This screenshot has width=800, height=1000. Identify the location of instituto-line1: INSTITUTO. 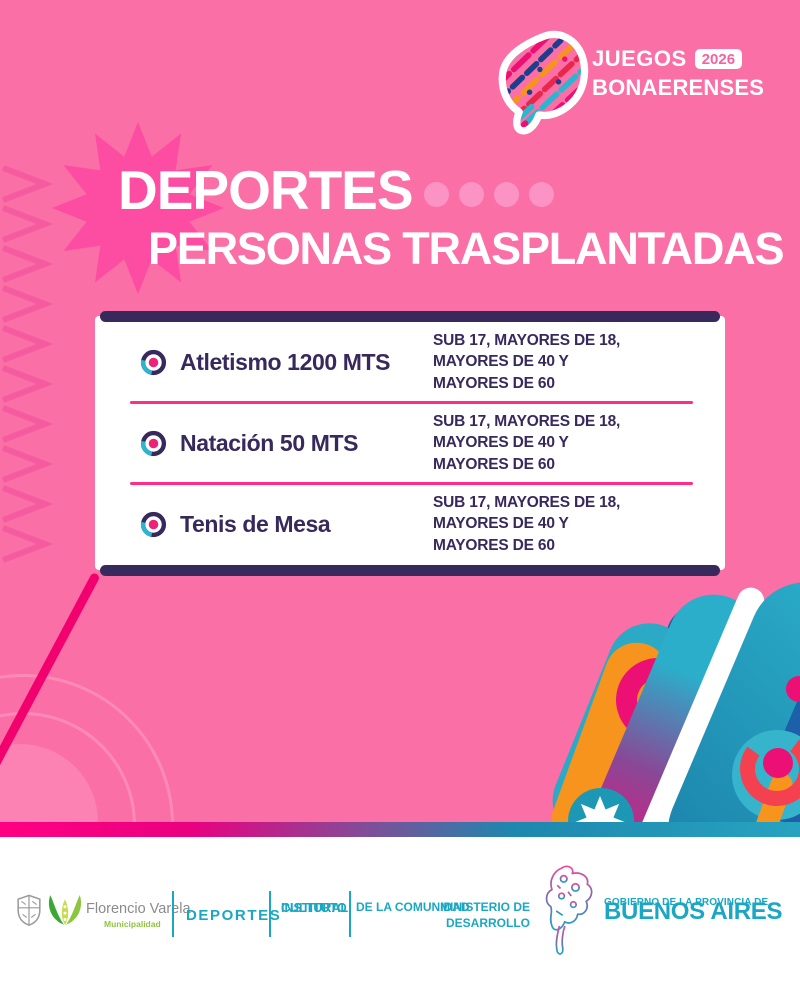
(314, 908).